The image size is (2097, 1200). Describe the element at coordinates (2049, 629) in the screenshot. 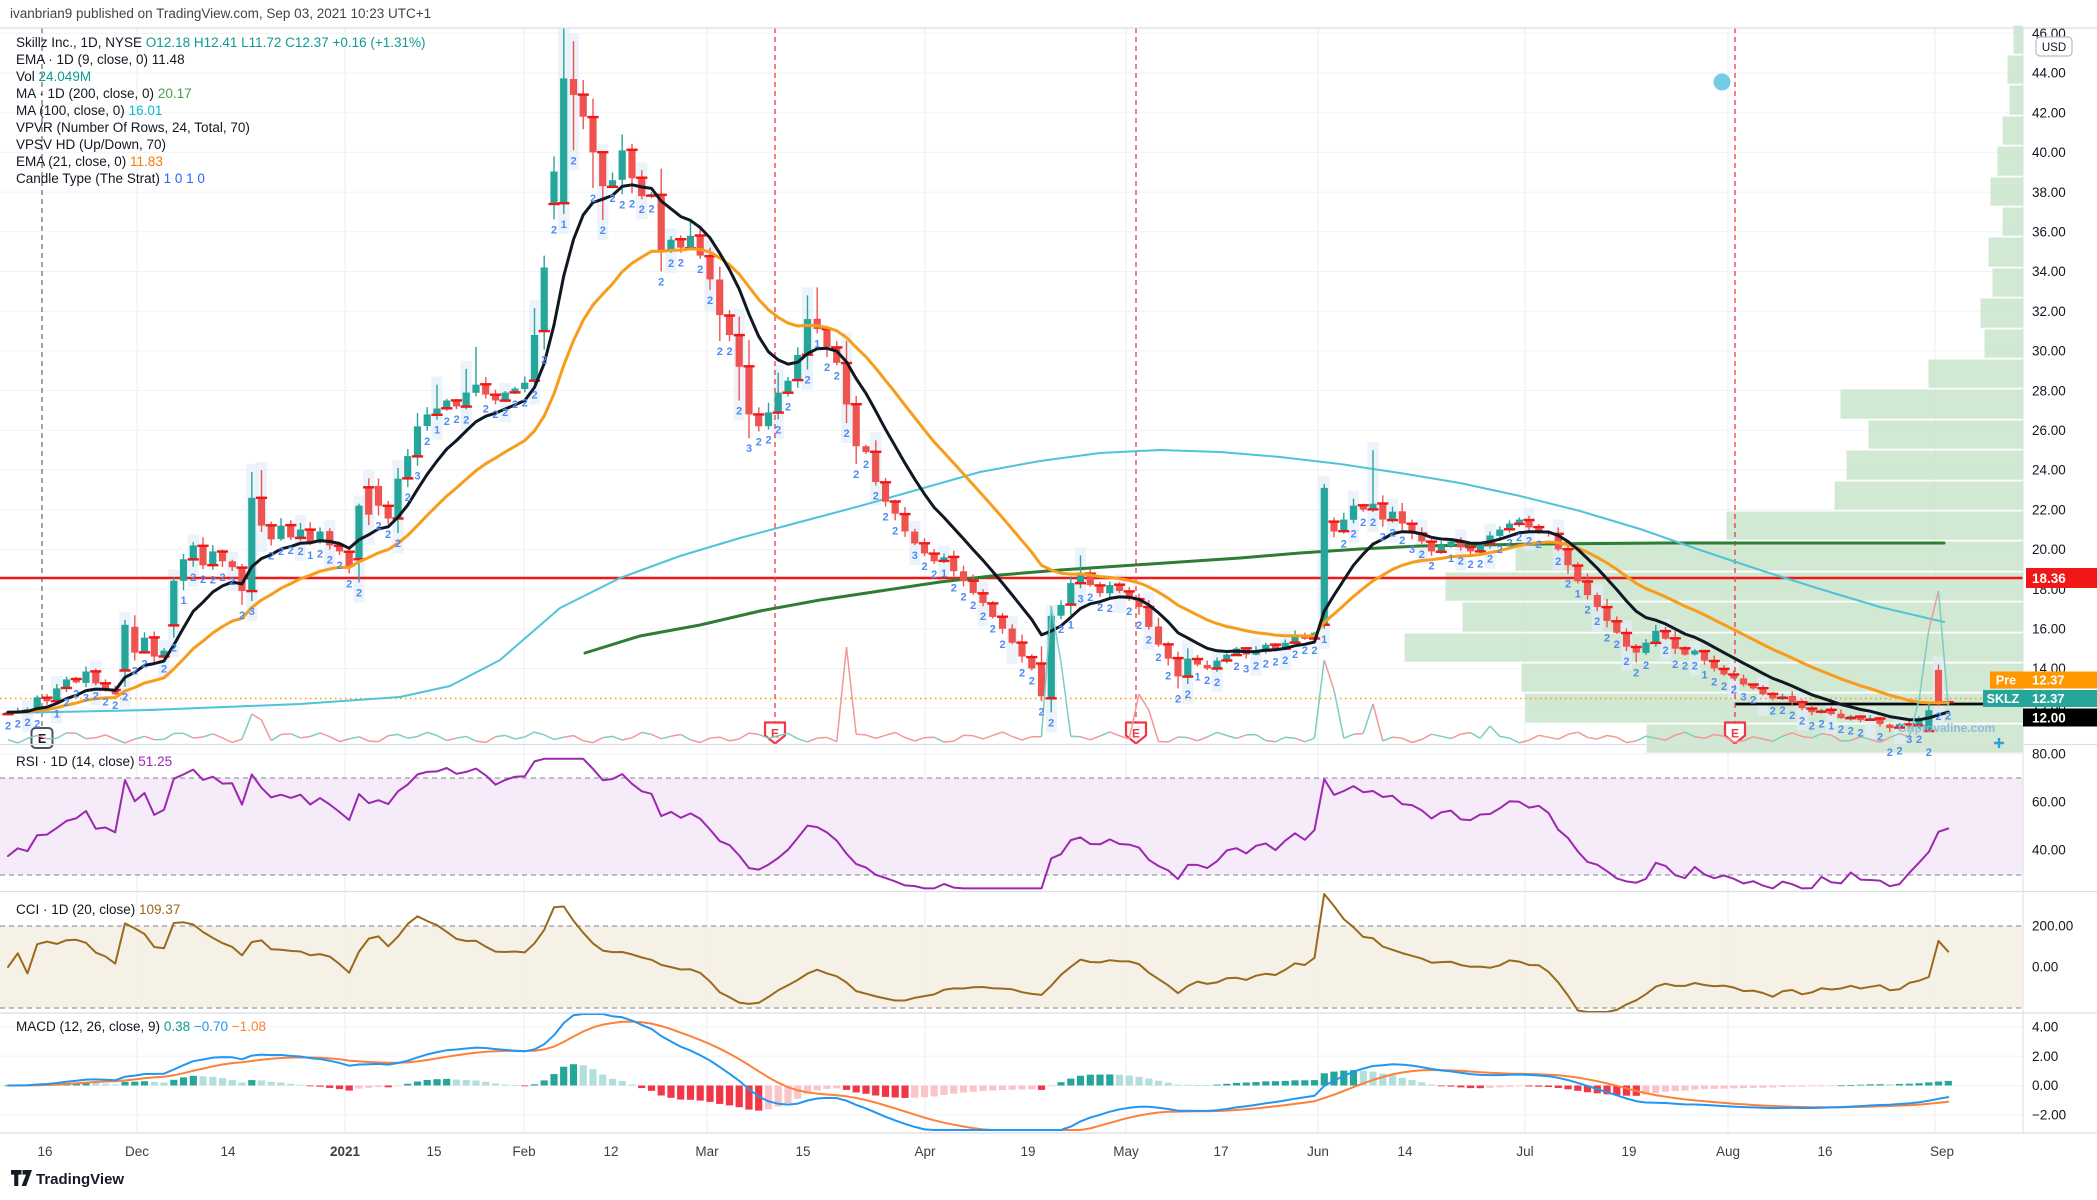

I see `svg-text: 16.00` at that location.